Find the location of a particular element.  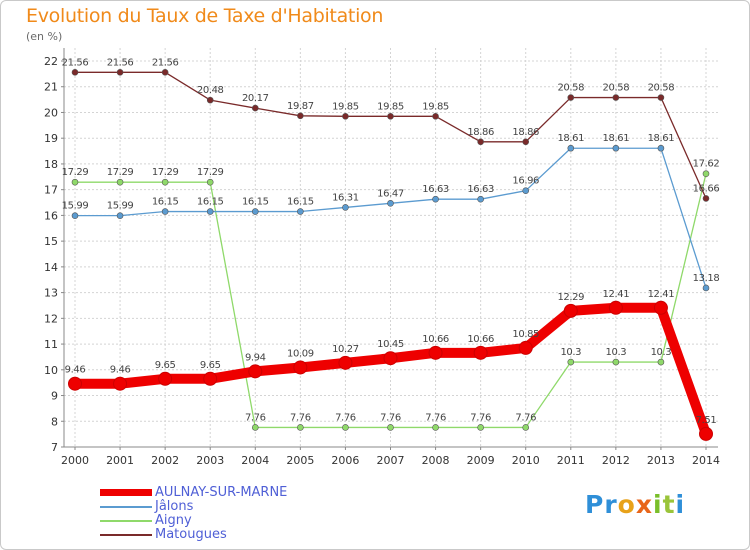

x-tick-label: 2011 is located at coordinates (571, 460).